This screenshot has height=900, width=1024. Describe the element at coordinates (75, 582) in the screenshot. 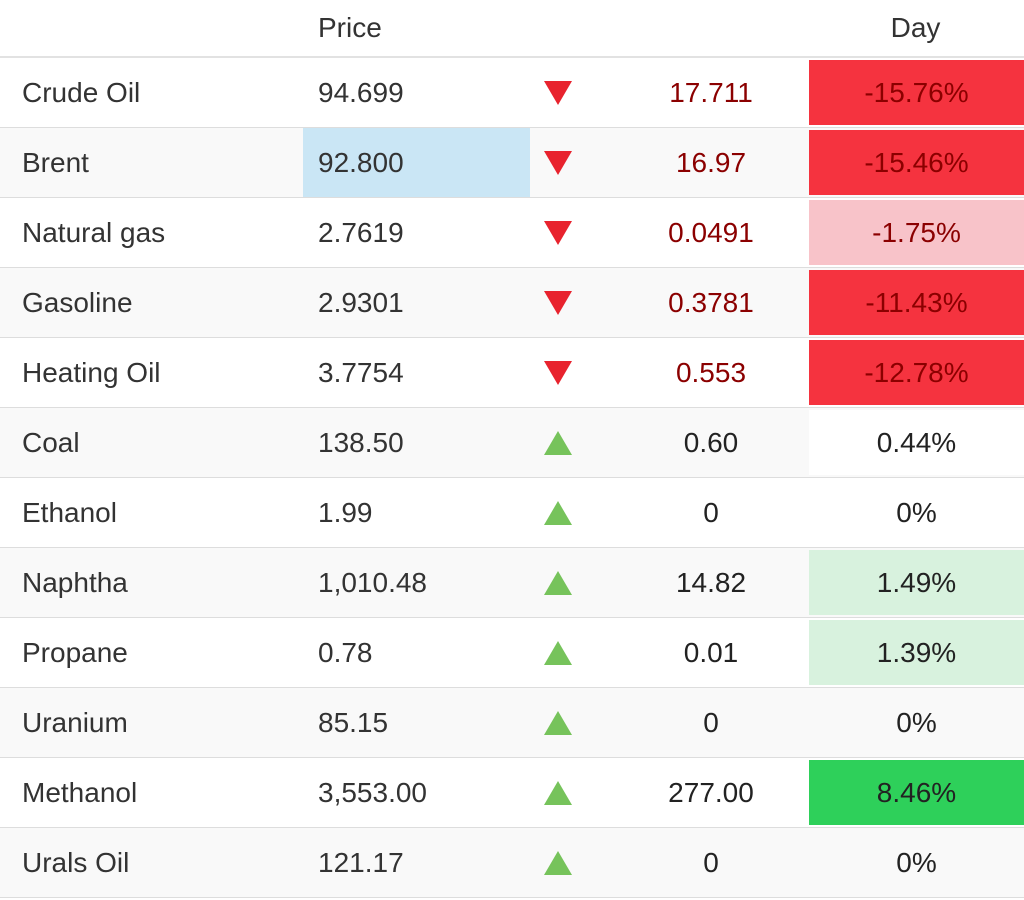

I see `commodity-name: Naphtha` at that location.